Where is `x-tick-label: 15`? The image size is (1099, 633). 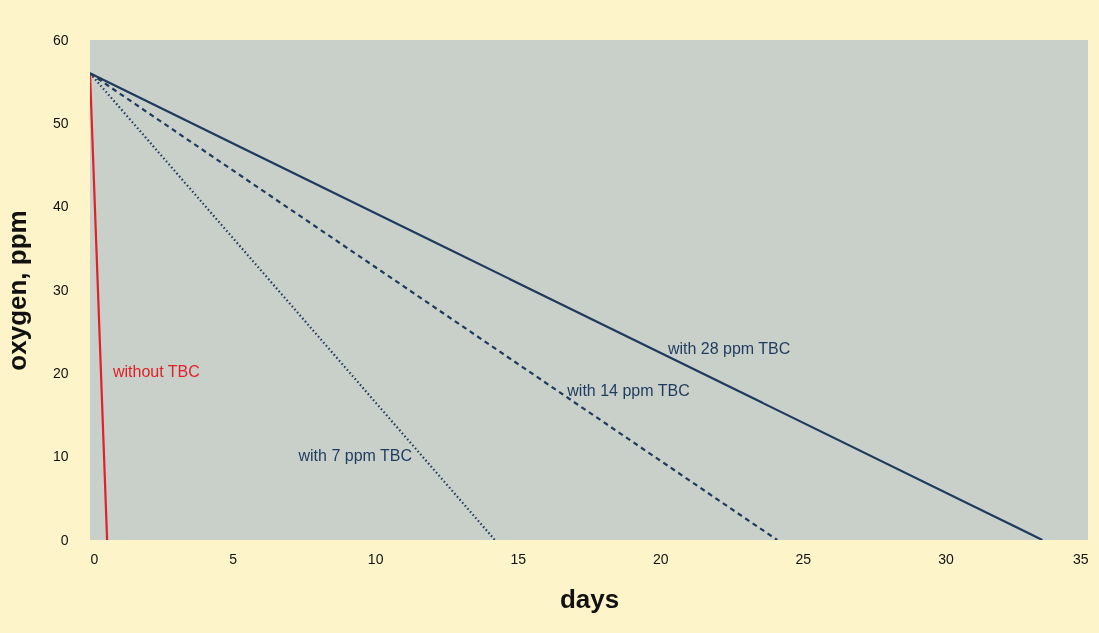 x-tick-label: 15 is located at coordinates (518, 558).